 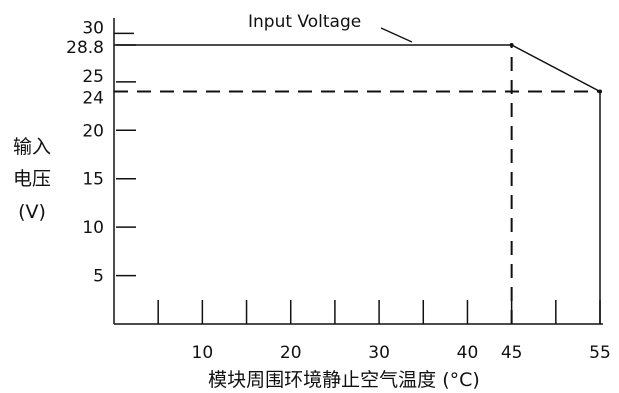 I want to click on y-tick-label: 24, so click(x=93, y=99).